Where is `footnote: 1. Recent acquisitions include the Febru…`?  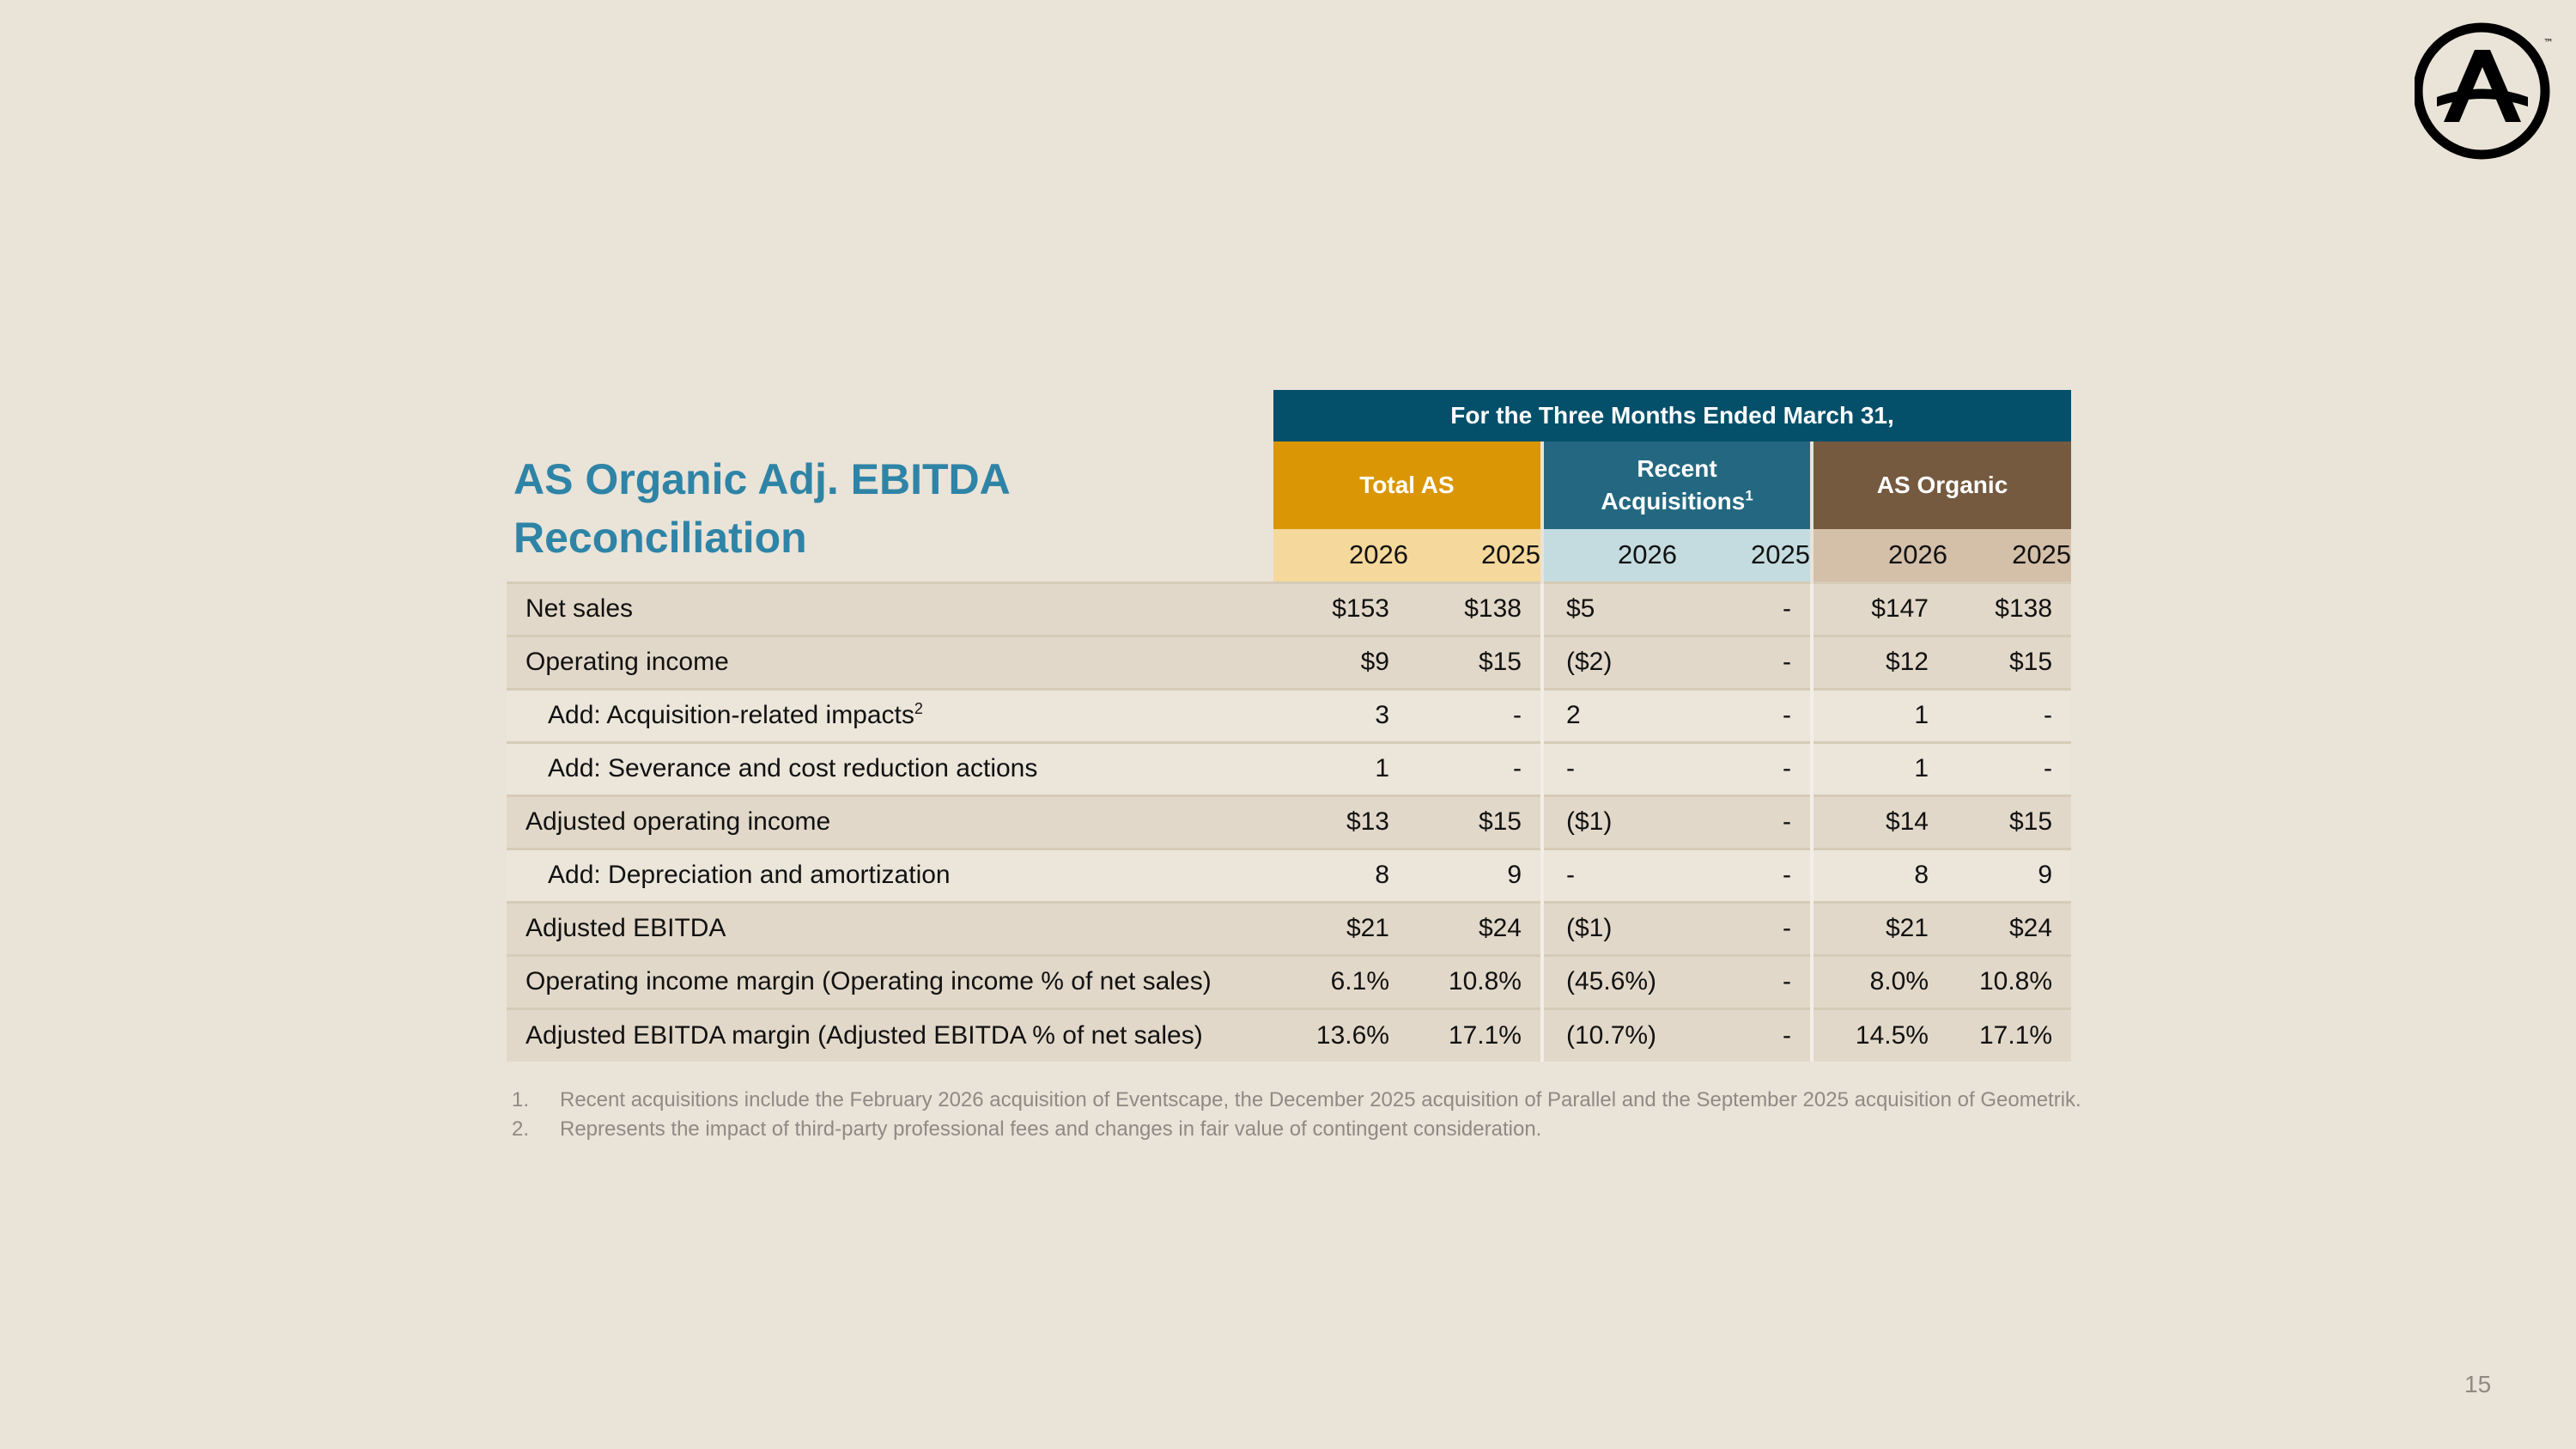
footnote: 1. Recent acquisitions include the Febru… is located at coordinates (1297, 1100).